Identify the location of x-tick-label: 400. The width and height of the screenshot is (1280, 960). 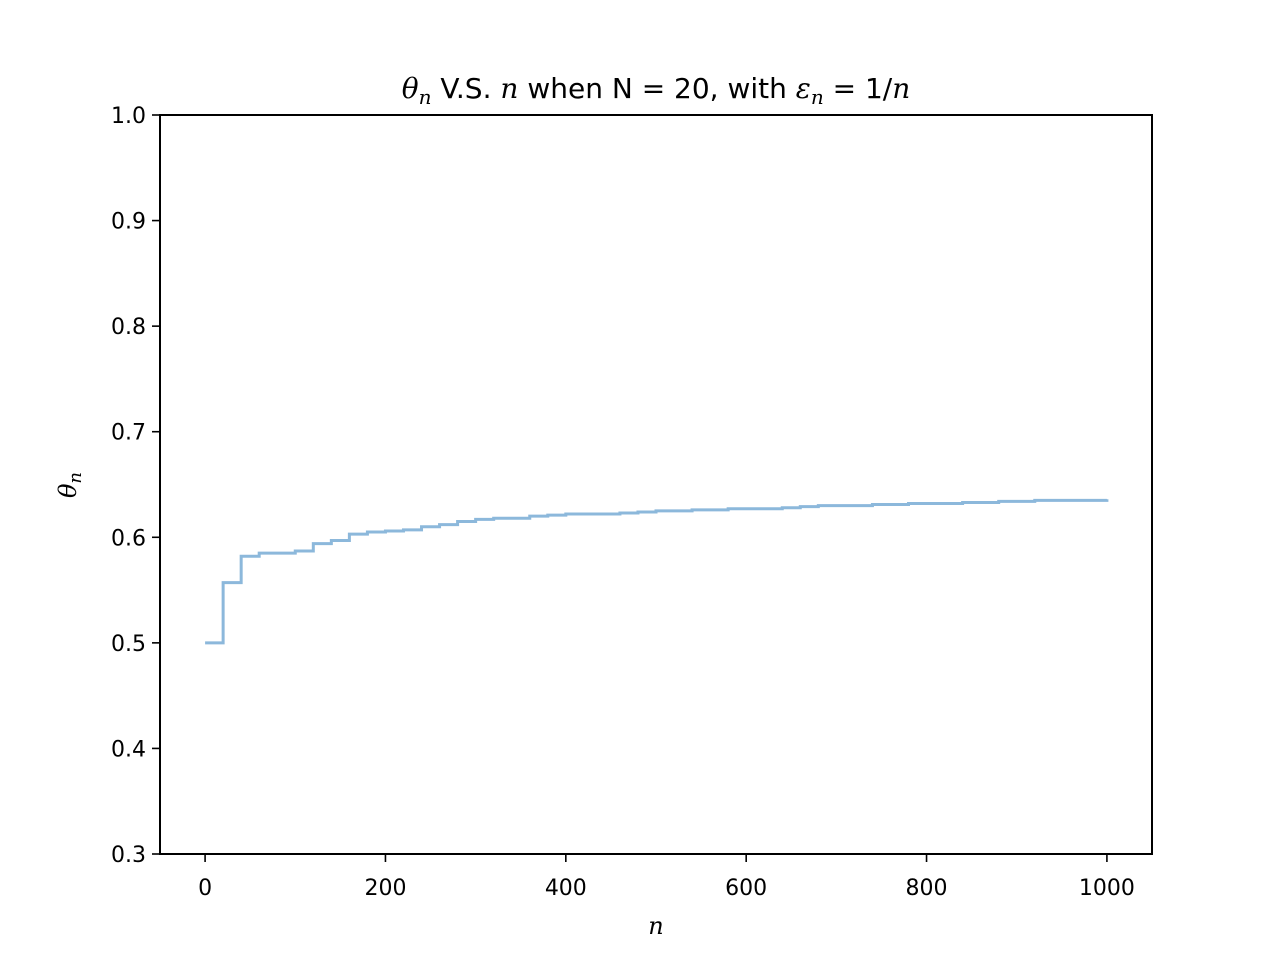
(566, 888).